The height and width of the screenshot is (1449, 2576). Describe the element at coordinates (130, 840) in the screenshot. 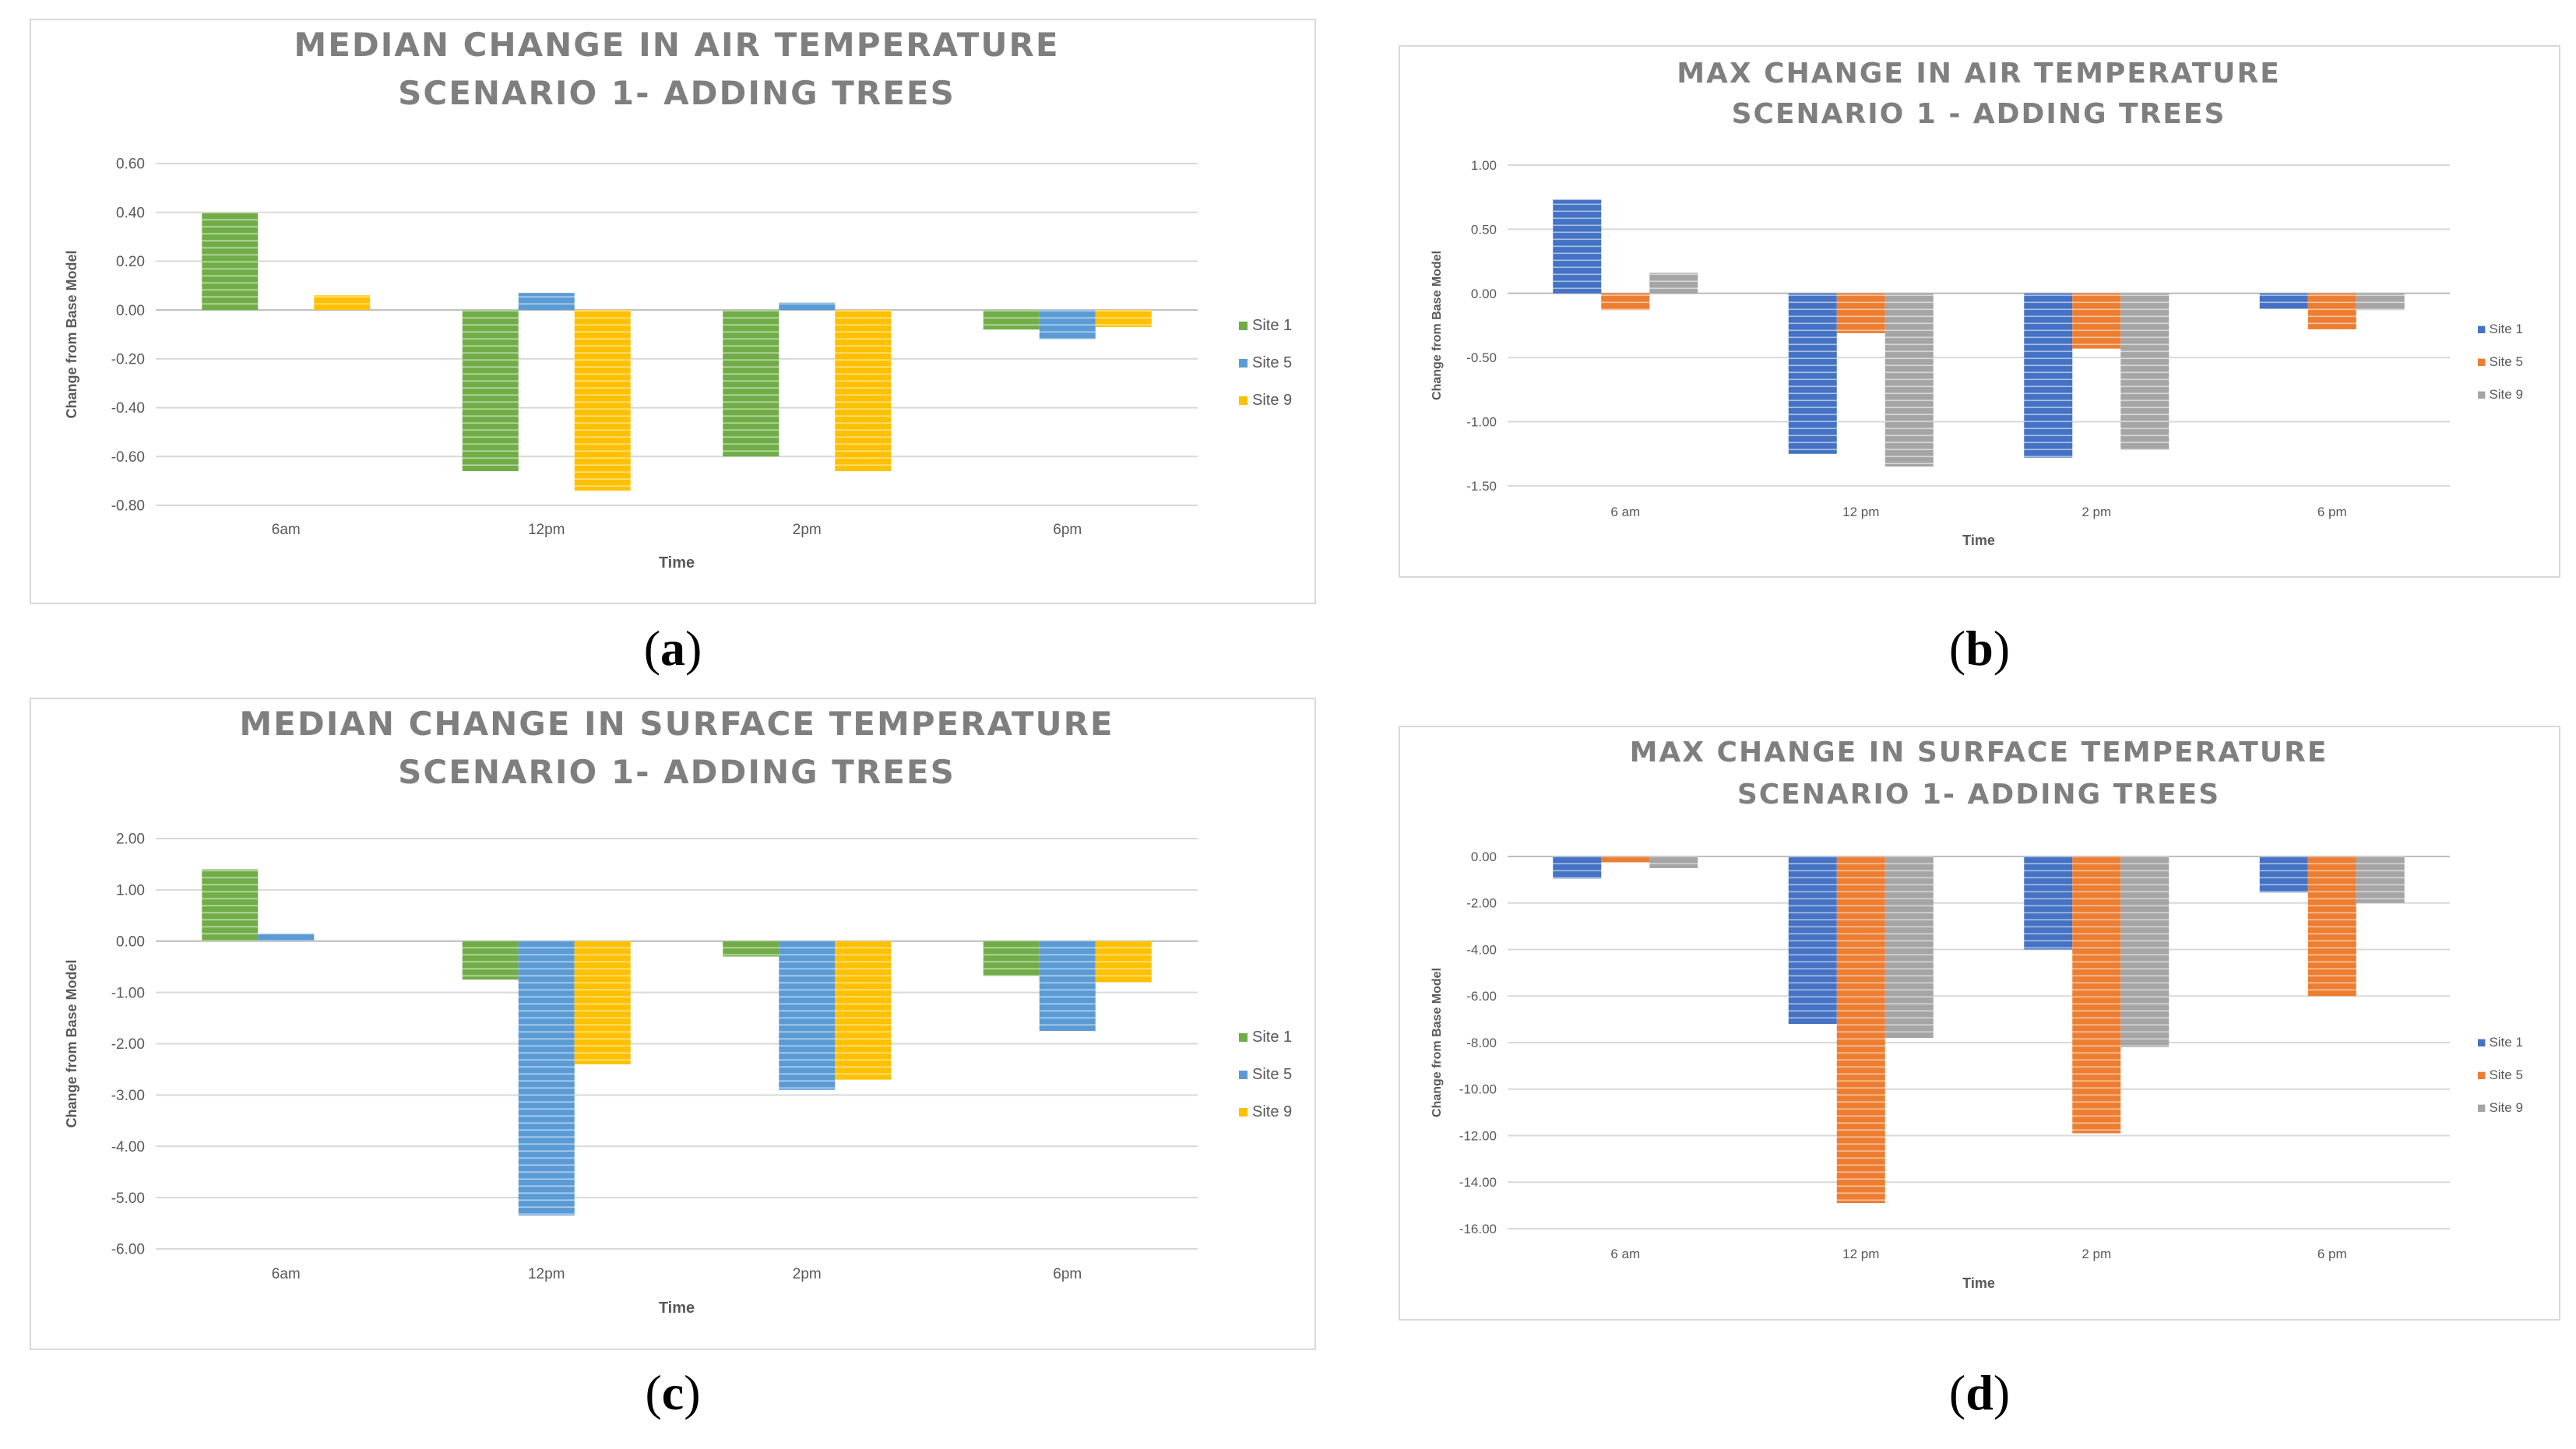

I see `y-tick-label: 2.00` at that location.